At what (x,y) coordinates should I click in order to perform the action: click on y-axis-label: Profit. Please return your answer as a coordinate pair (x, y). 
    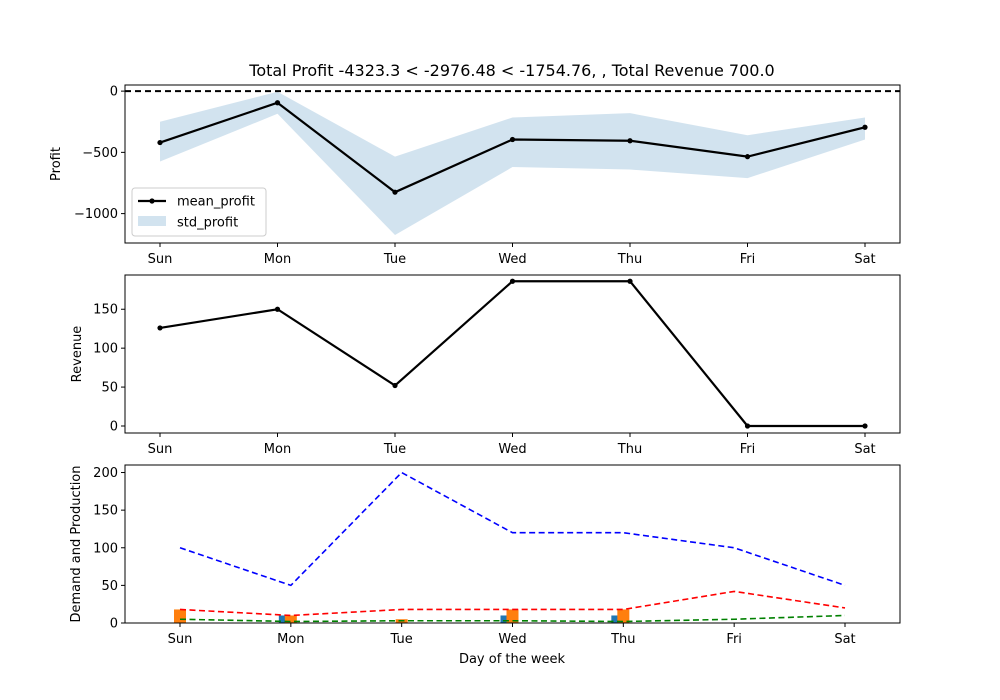
    Looking at the image, I should click on (56, 164).